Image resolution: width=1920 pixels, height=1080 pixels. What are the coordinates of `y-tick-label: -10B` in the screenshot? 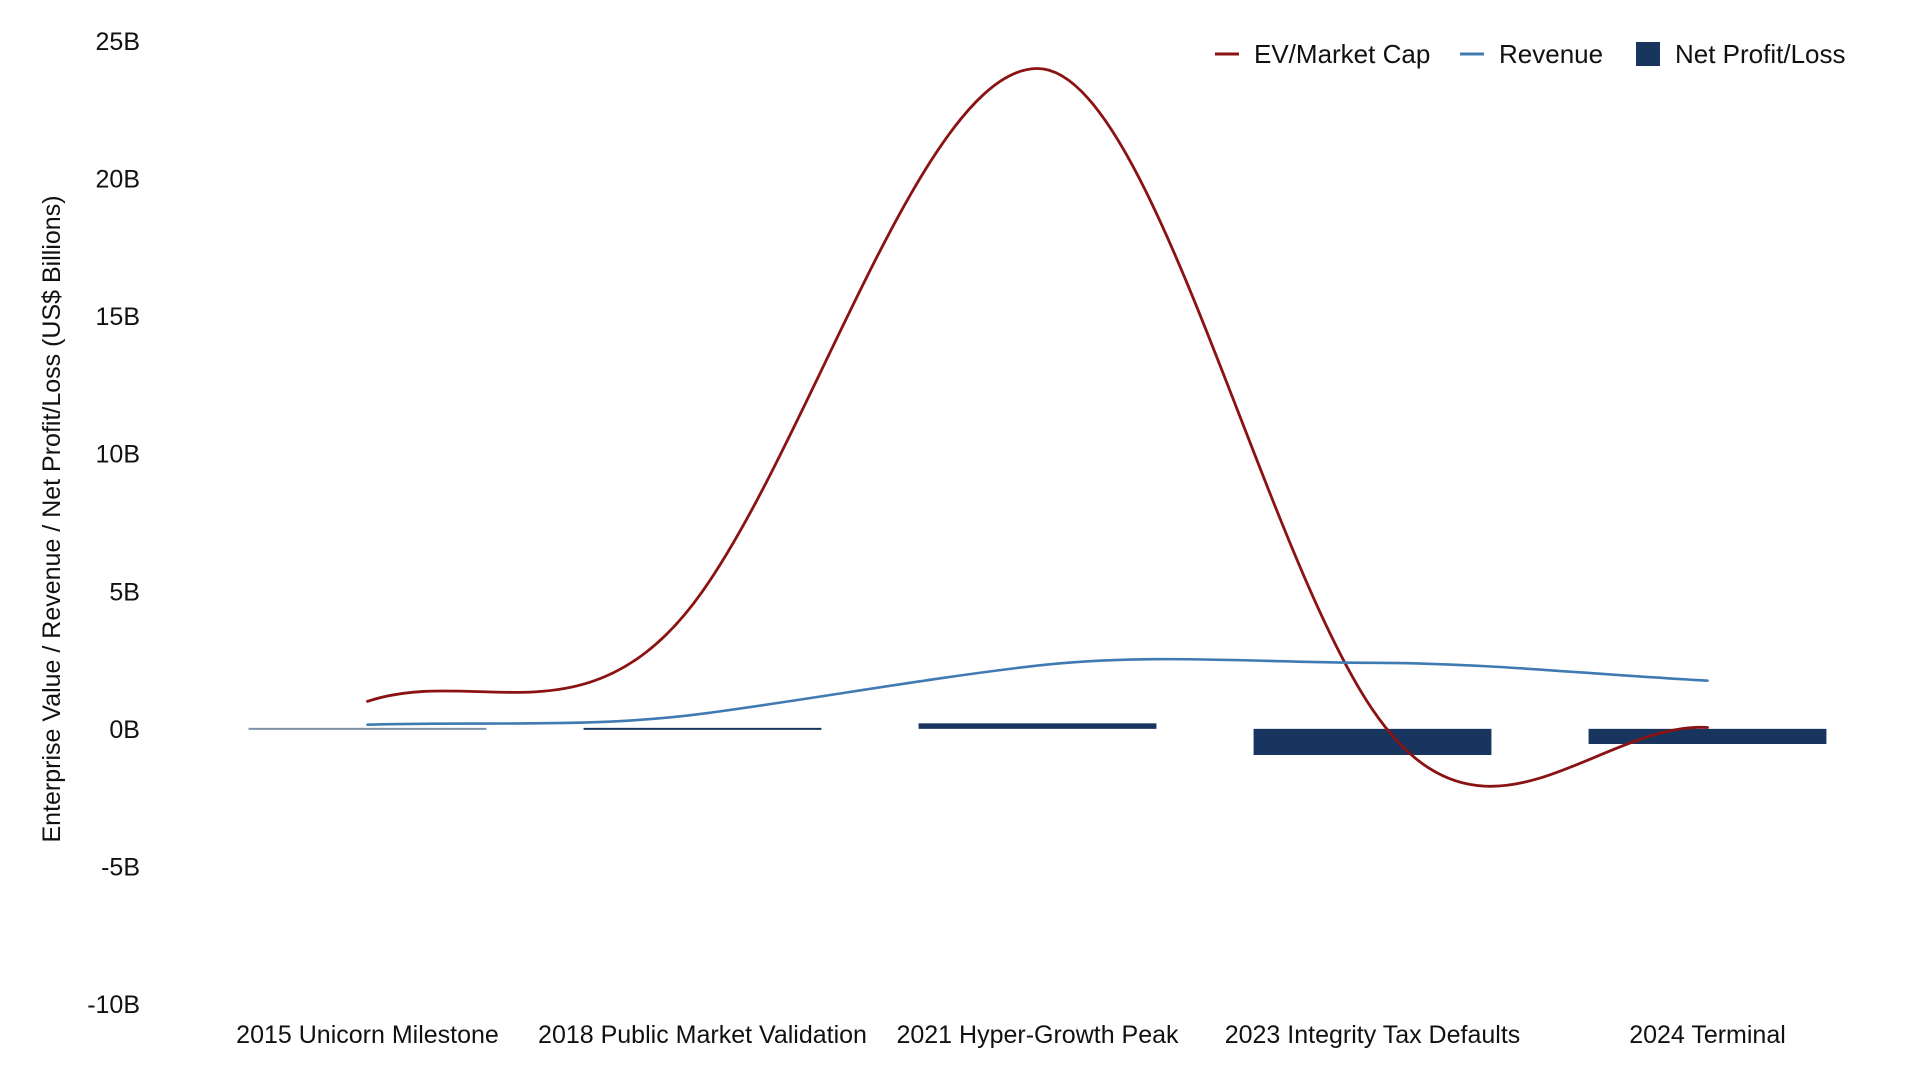 It's located at (113, 1005).